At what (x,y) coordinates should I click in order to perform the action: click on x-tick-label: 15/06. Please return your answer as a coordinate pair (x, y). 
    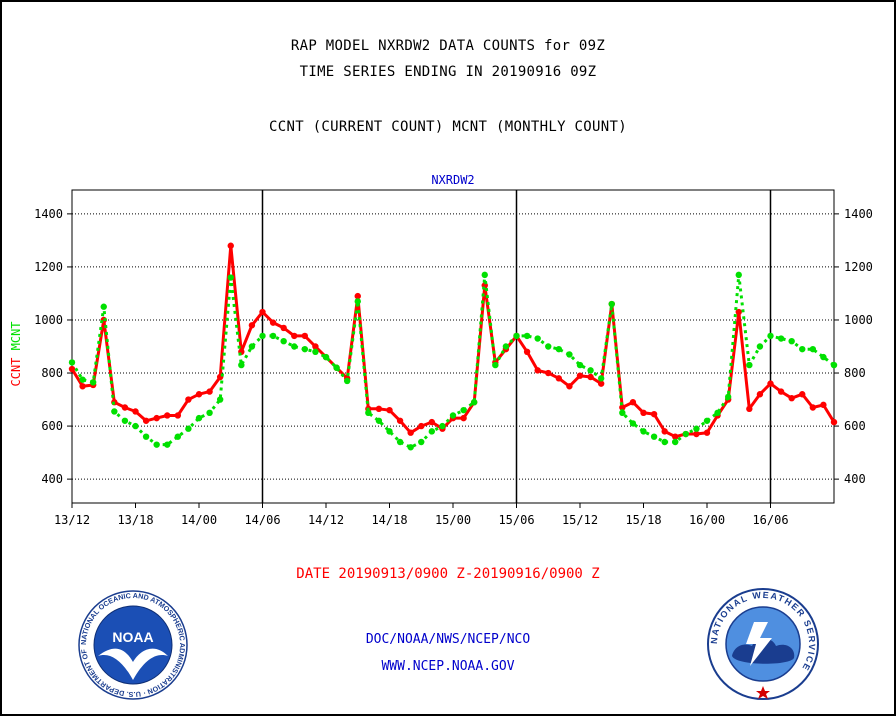
    Looking at the image, I should click on (516, 520).